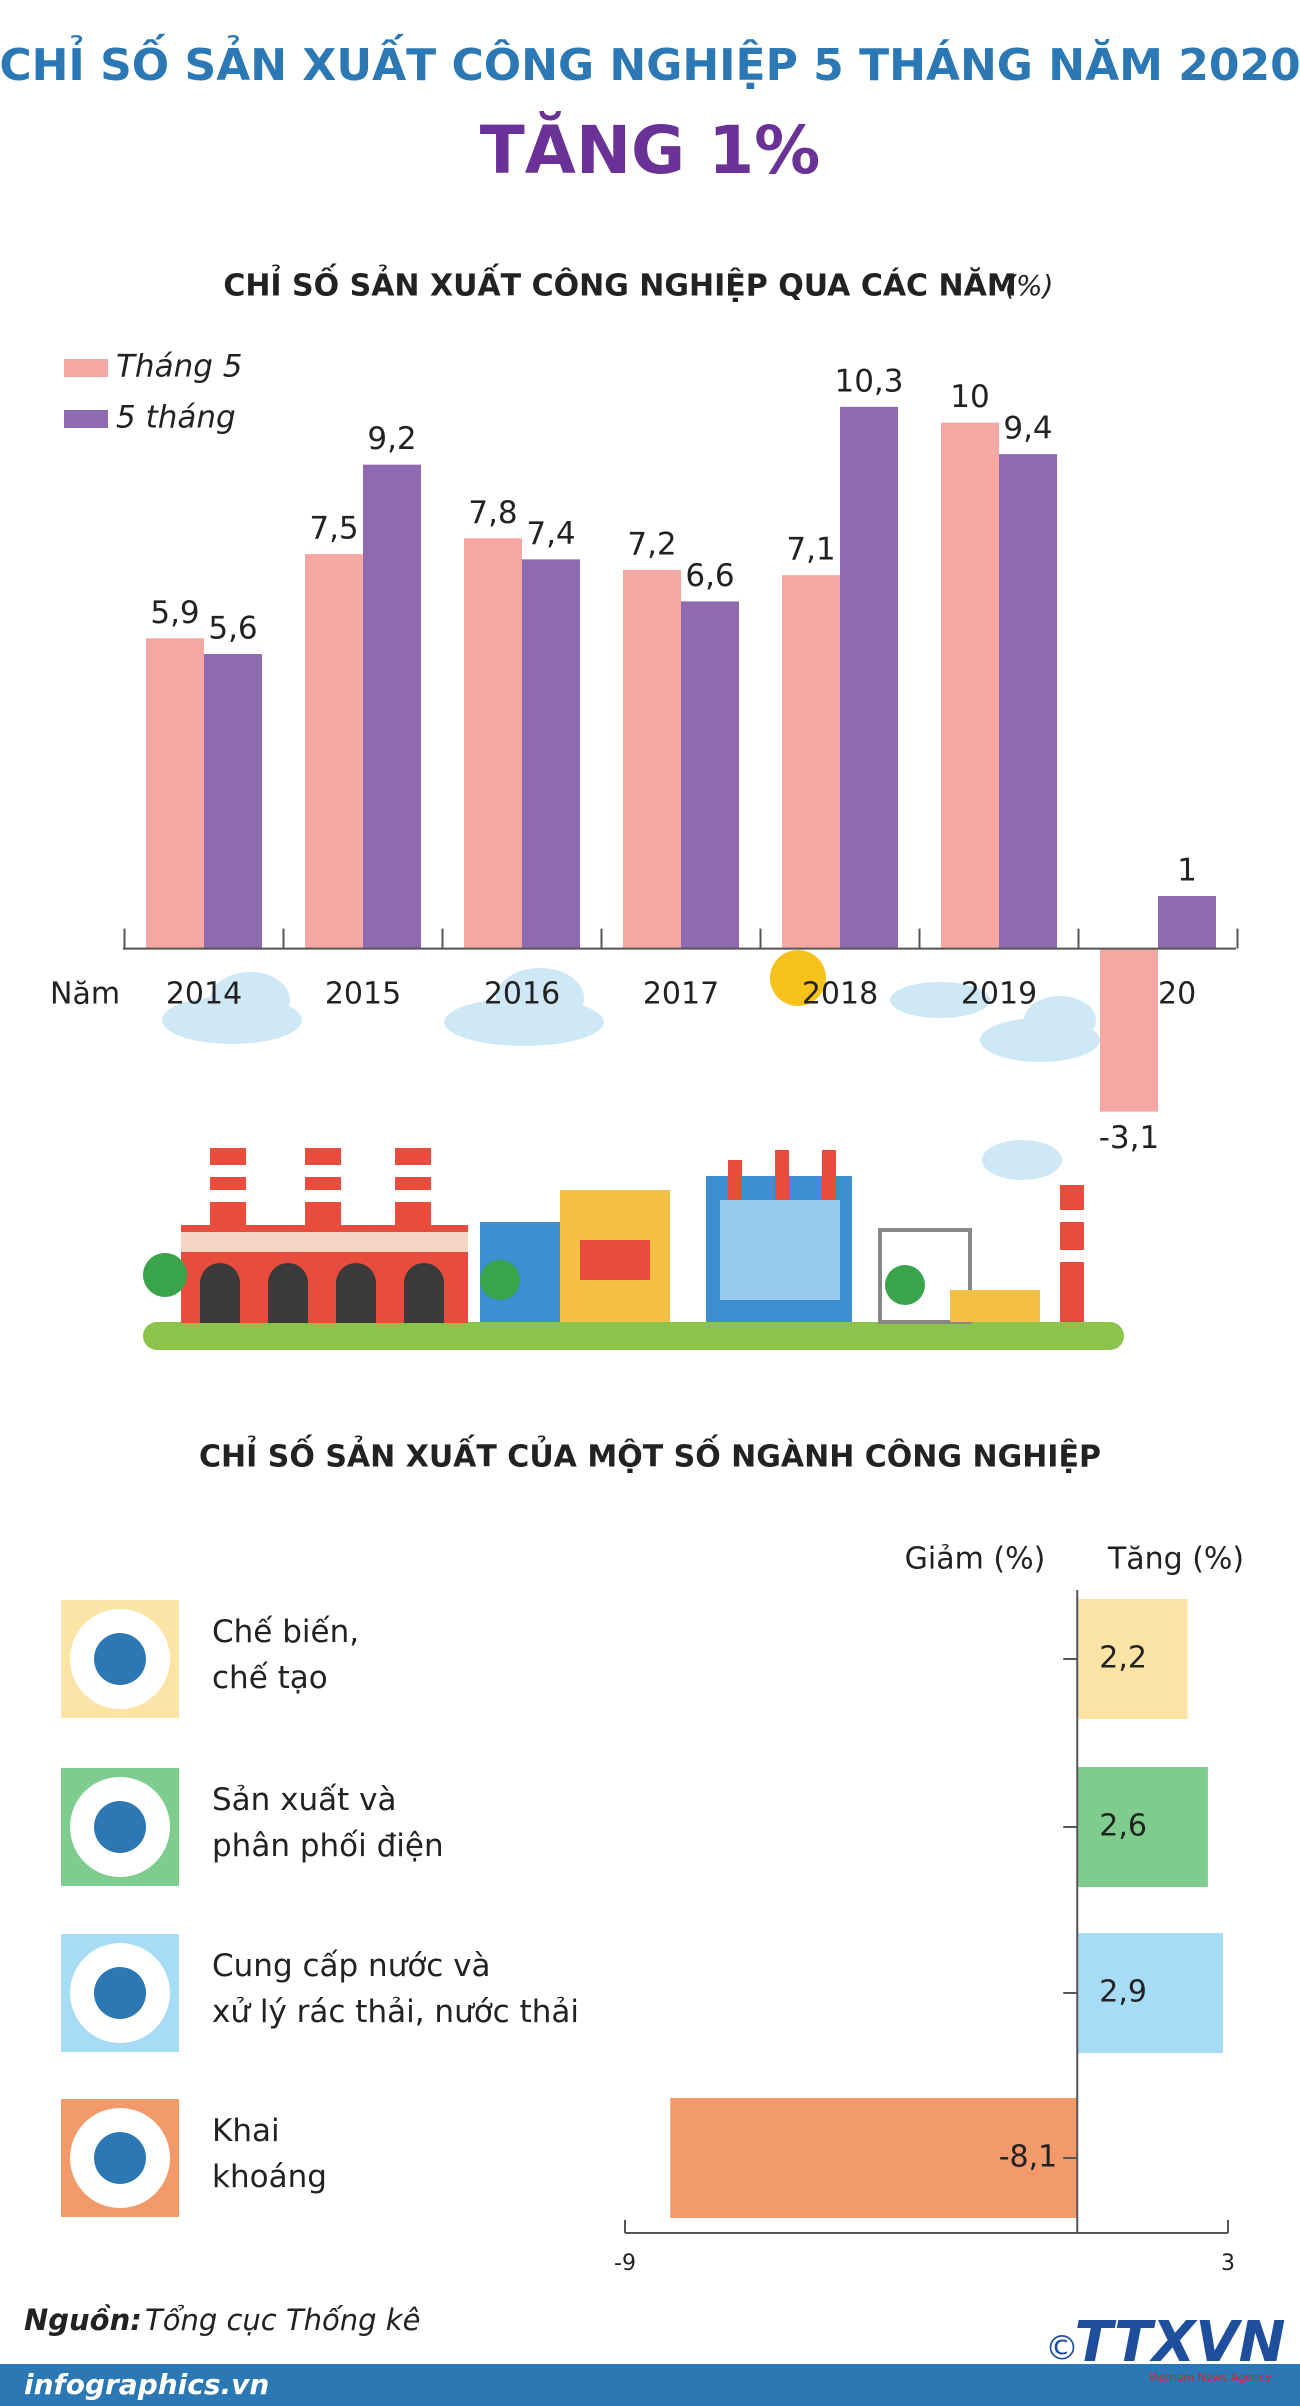 Image resolution: width=1300 pixels, height=2406 pixels. What do you see at coordinates (619, 283) in the screenshot?
I see `chart-title: CHỈ SỐ SẢN XUẤT CÔNG NGHIỆP QUA CÁC NĂM` at bounding box center [619, 283].